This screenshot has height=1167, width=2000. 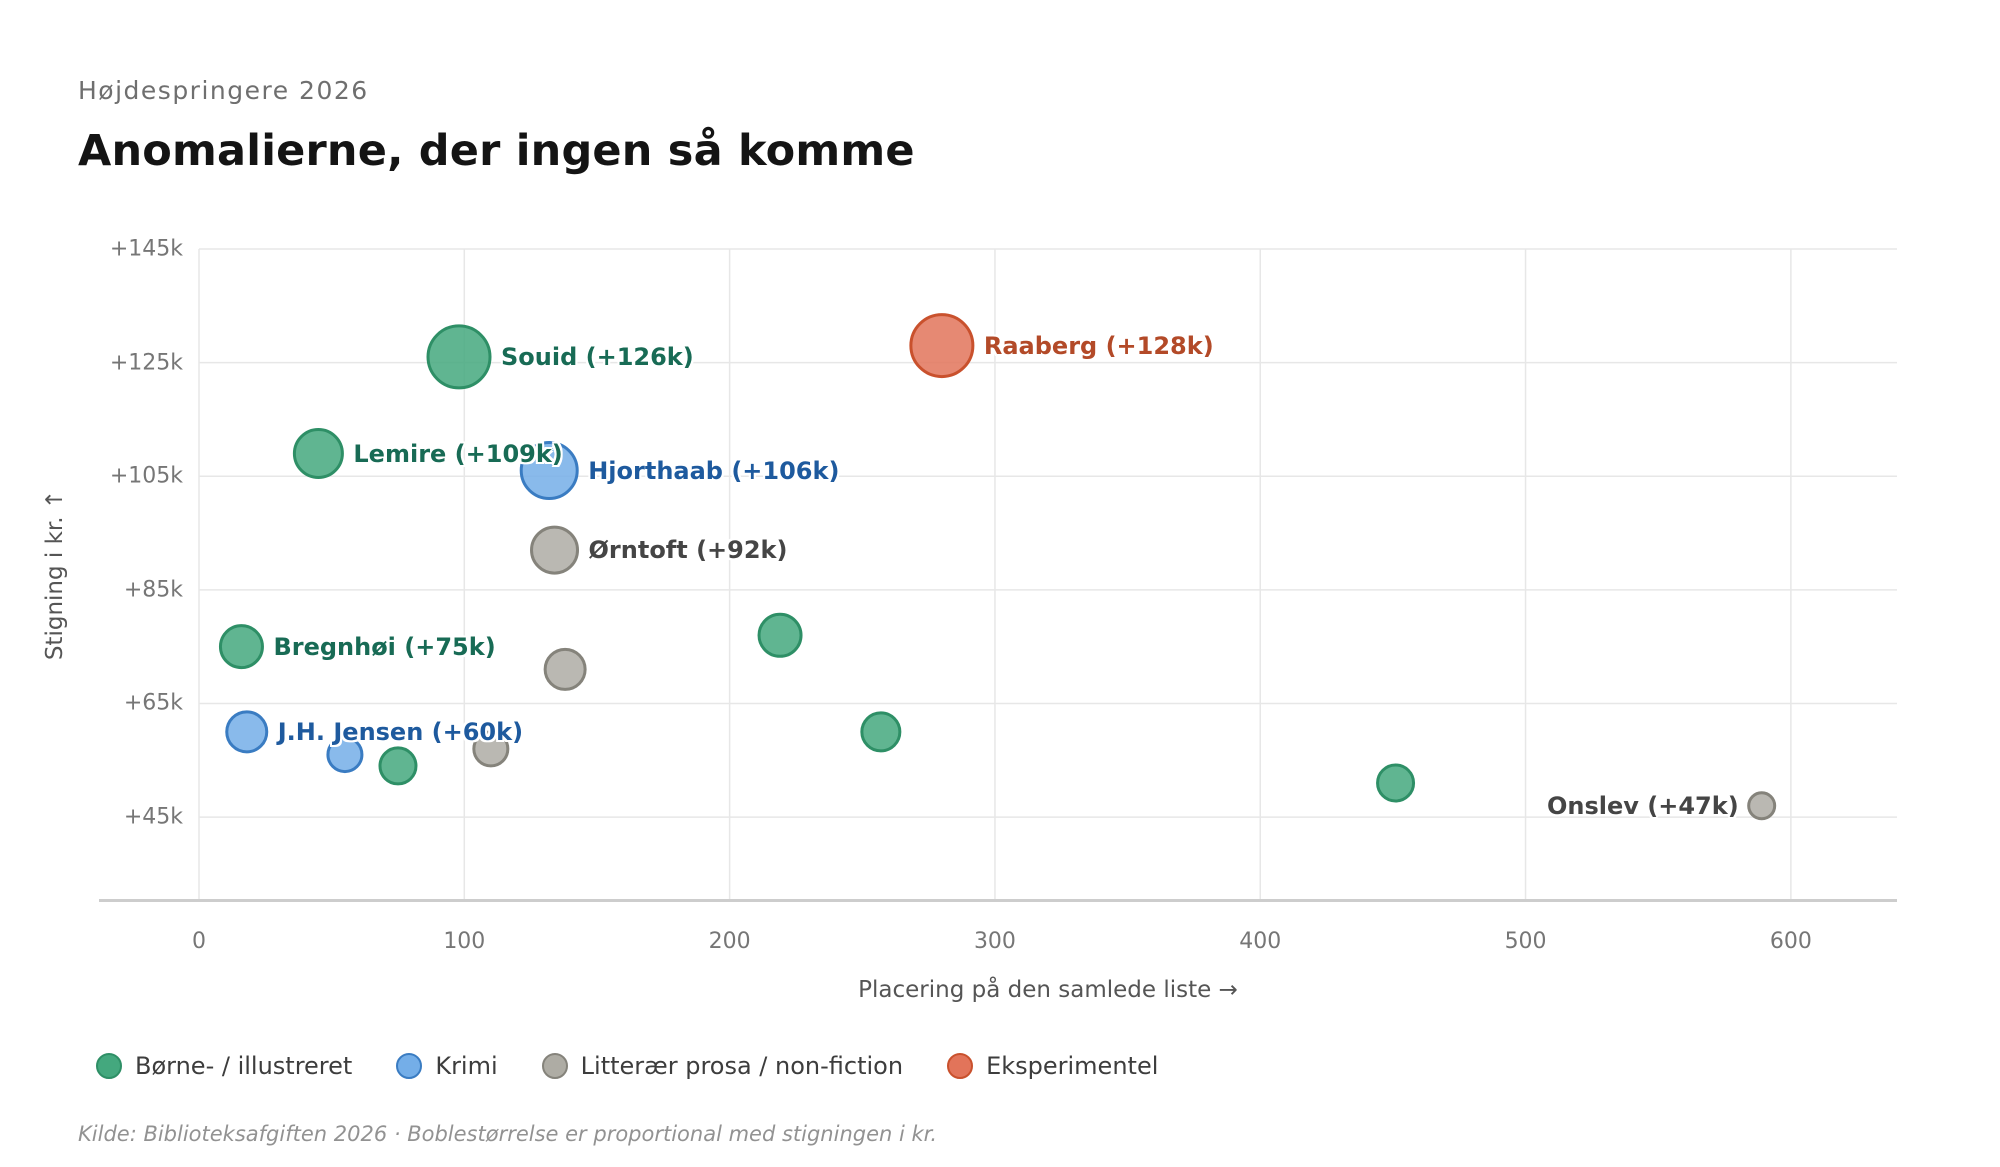 What do you see at coordinates (742, 1066) in the screenshot?
I see `legend-label-prosa: Litterær prosa / non-fiction` at bounding box center [742, 1066].